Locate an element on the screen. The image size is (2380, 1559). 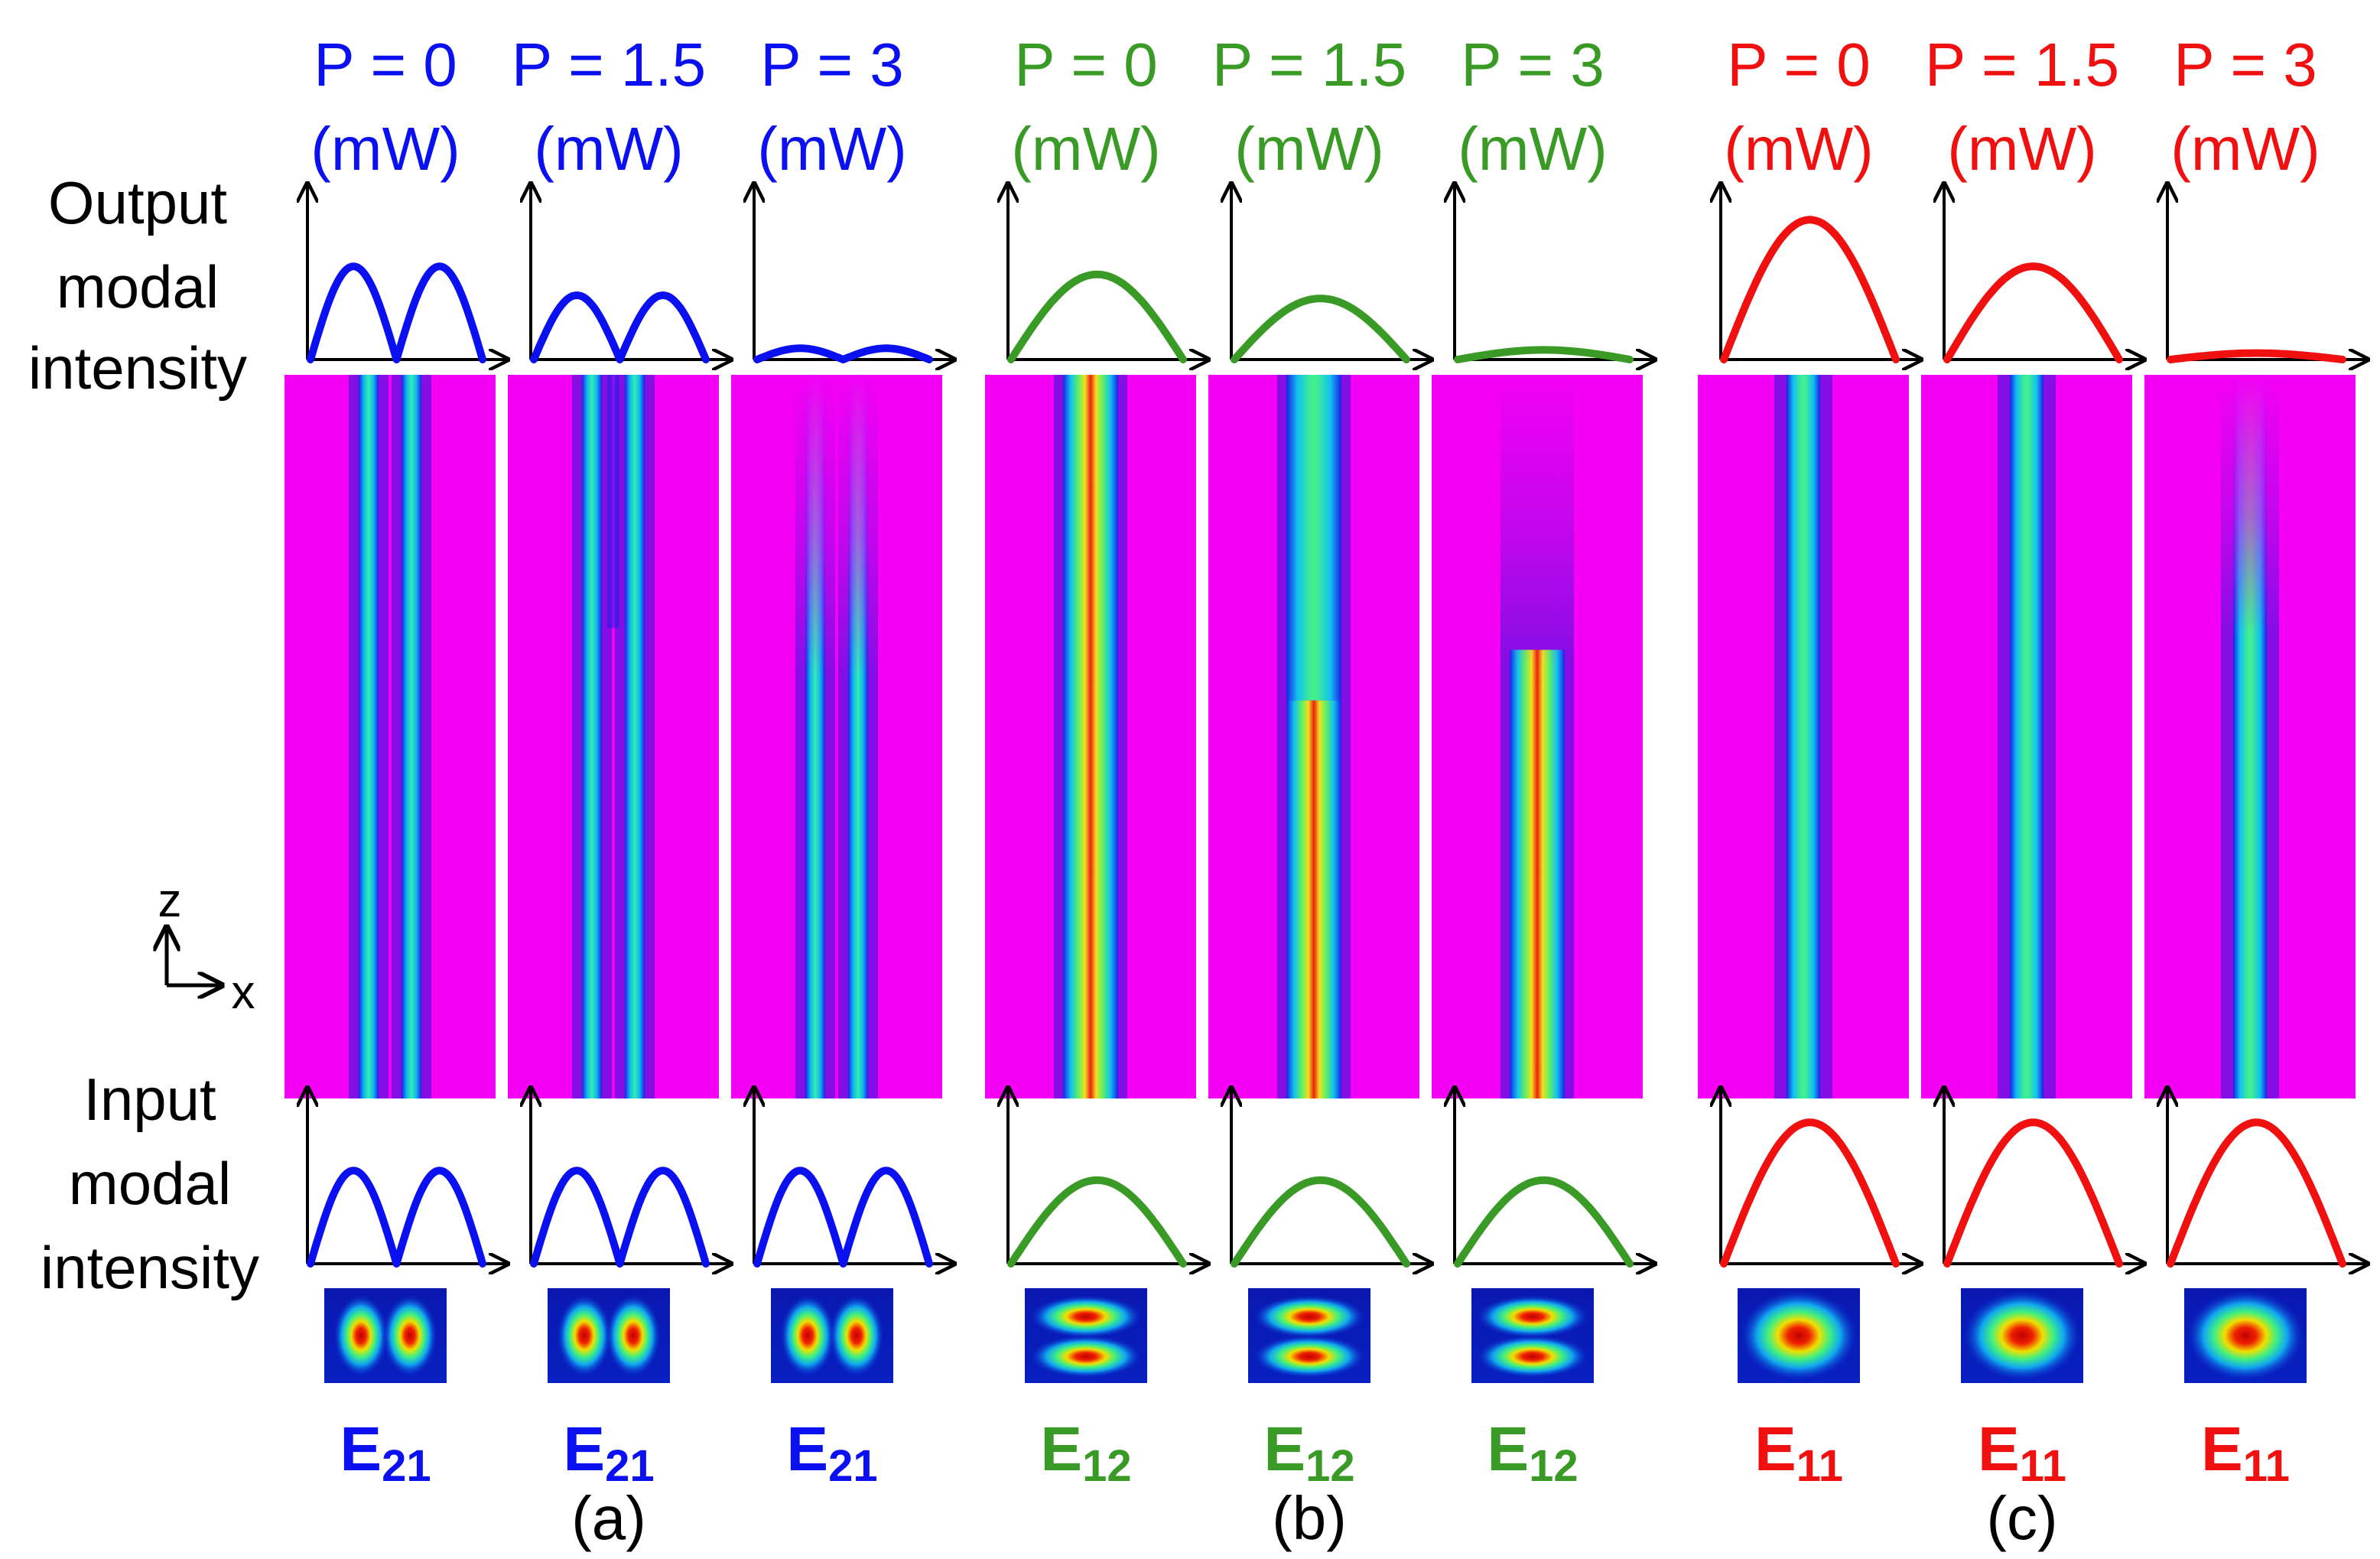
axis-x-label: x is located at coordinates (243, 992).